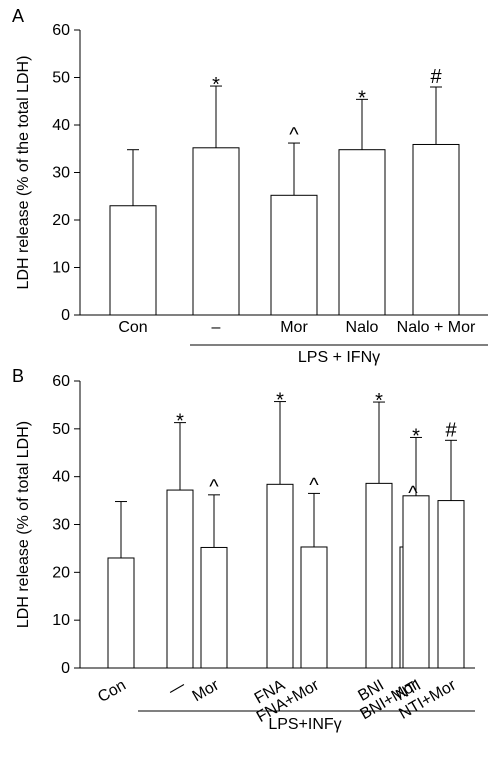 This screenshot has width=500, height=765. Describe the element at coordinates (216, 327) in the screenshot. I see `category-label: –` at that location.